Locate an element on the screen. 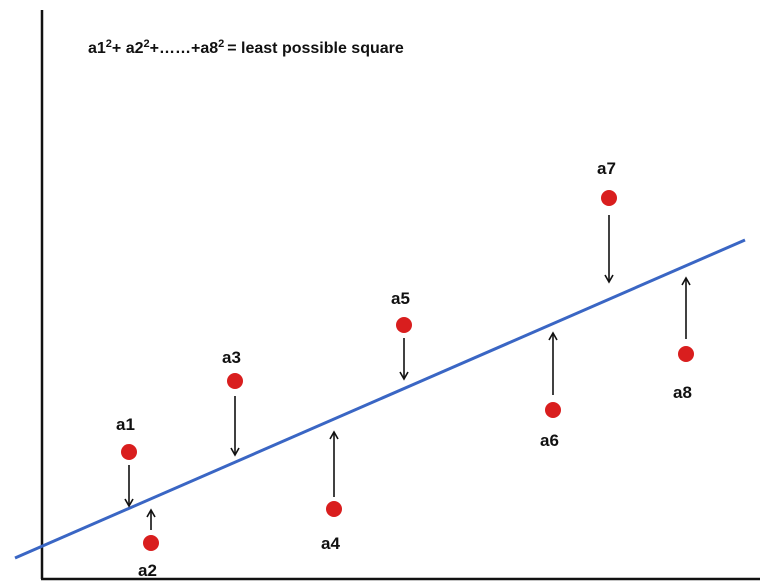 Image resolution: width=760 pixels, height=585 pixels. label-a2: a2 is located at coordinates (147, 570).